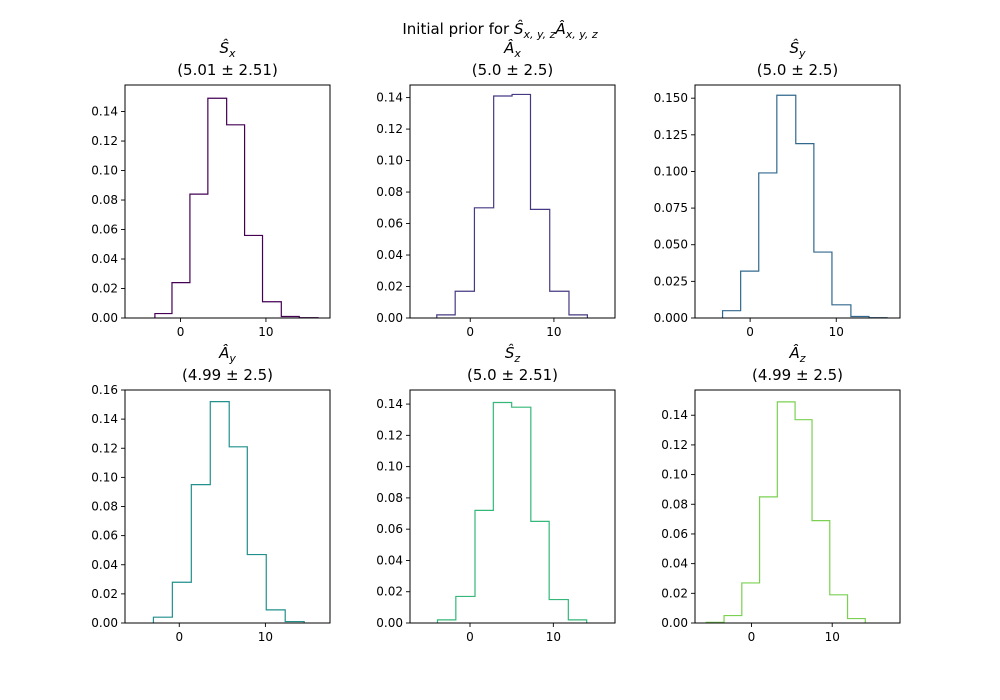  What do you see at coordinates (671, 245) in the screenshot?
I see `y-tick-label: 0.050` at bounding box center [671, 245].